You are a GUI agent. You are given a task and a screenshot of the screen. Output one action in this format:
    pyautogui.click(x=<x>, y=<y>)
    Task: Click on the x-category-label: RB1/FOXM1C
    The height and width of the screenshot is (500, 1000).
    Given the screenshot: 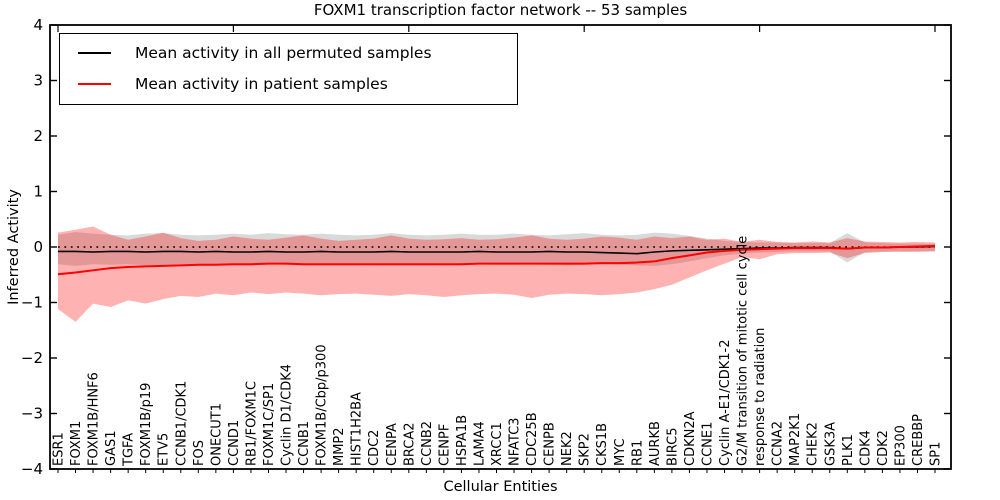 What is the action you would take?
    pyautogui.click(x=251, y=423)
    